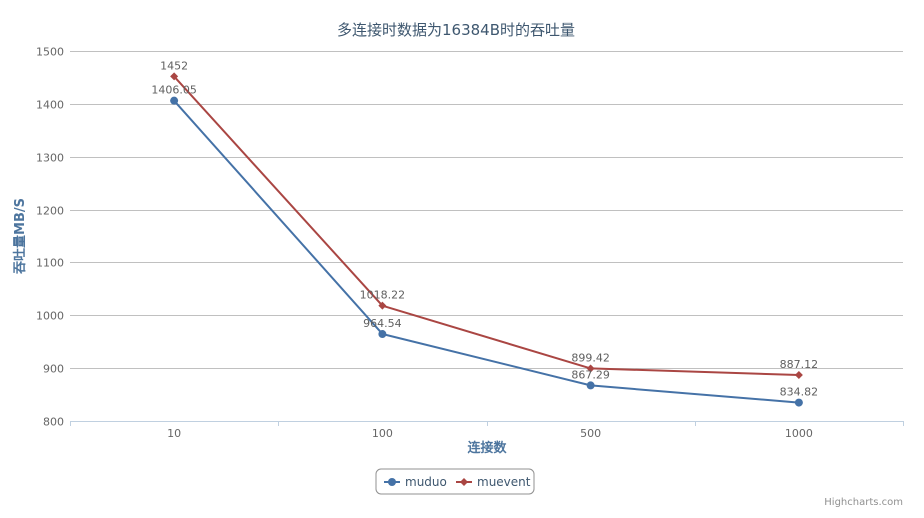  I want to click on data-label-muduo: 1406.05, so click(174, 90).